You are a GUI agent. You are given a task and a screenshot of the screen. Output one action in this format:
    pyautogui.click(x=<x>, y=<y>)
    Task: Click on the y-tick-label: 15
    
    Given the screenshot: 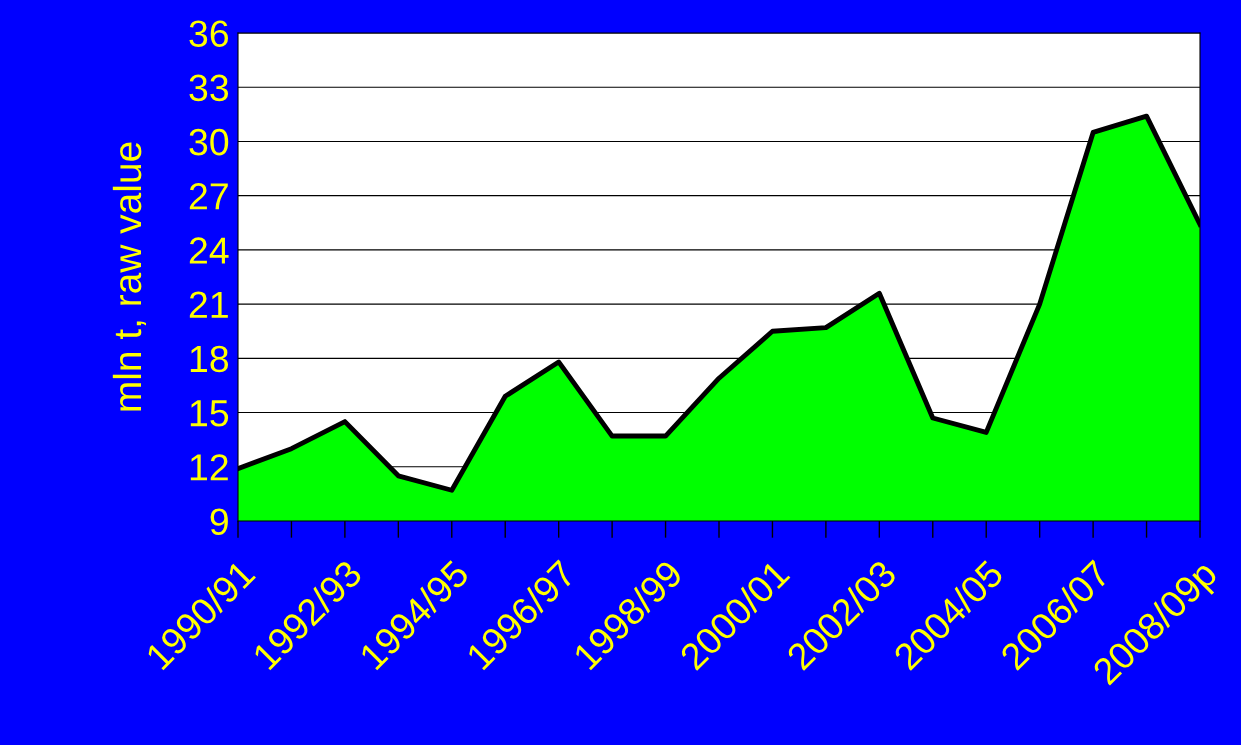 What is the action you would take?
    pyautogui.click(x=209, y=413)
    